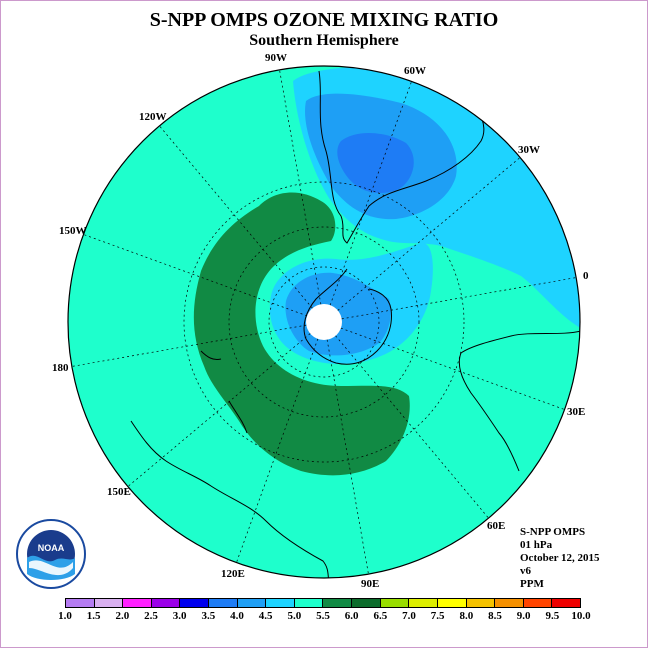 Image resolution: width=648 pixels, height=648 pixels. Describe the element at coordinates (237, 616) in the screenshot. I see `colorbar-tick-label: 4.0` at that location.